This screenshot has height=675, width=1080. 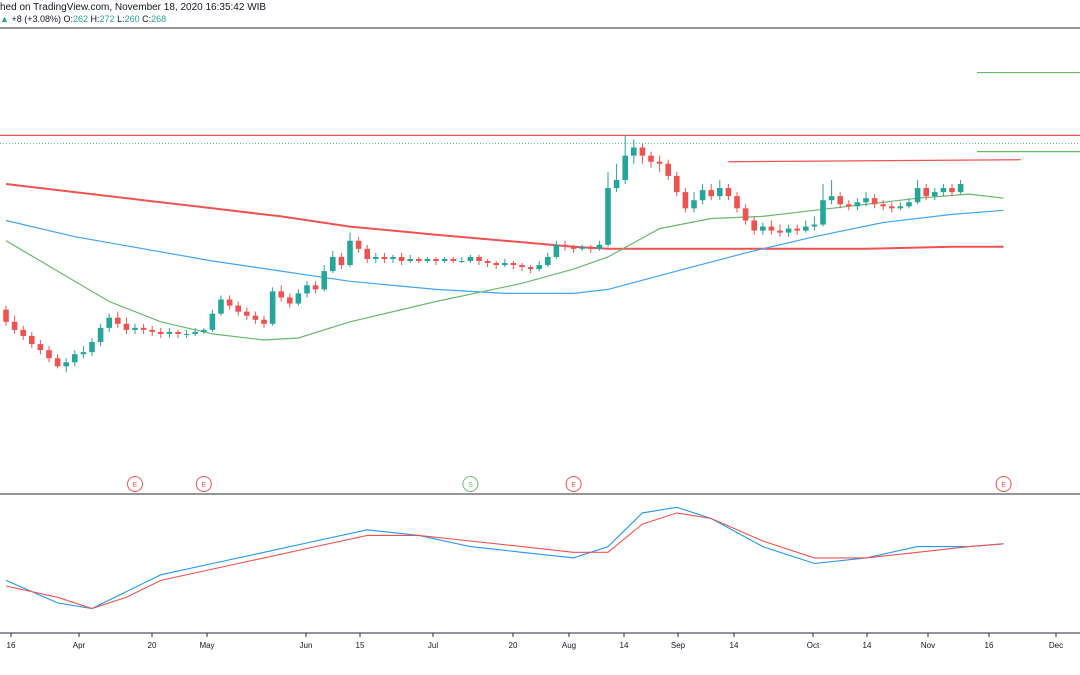 I want to click on x-tick-label: 14, so click(x=624, y=645).